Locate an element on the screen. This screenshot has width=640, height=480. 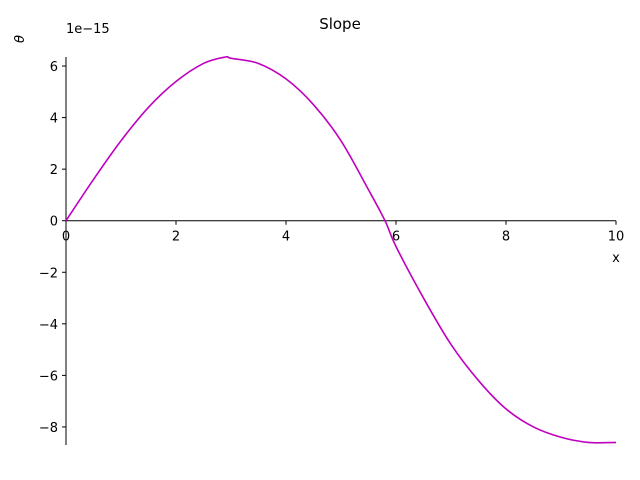
y-tick-label: 2 is located at coordinates (54, 170).